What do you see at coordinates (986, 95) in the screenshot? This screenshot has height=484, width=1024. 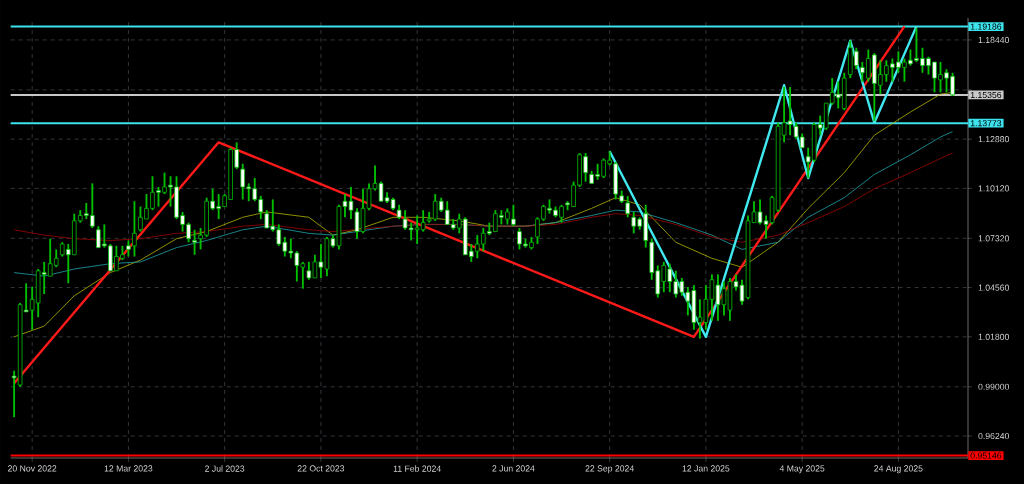 I see `ref-line-label: 1.15356` at bounding box center [986, 95].